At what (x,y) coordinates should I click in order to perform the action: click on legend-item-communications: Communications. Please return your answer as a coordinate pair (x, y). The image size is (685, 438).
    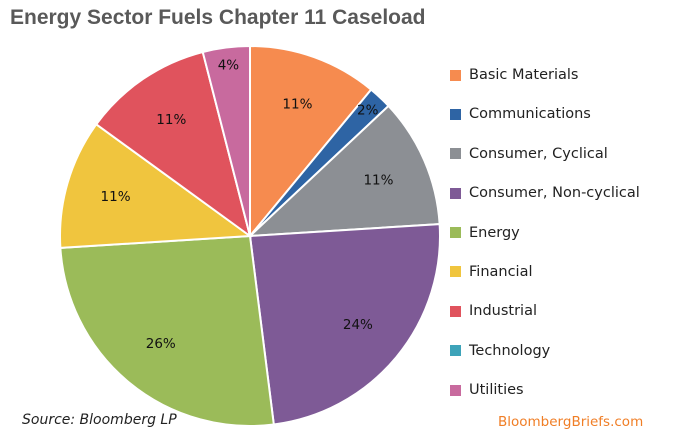
    Looking at the image, I should click on (545, 114).